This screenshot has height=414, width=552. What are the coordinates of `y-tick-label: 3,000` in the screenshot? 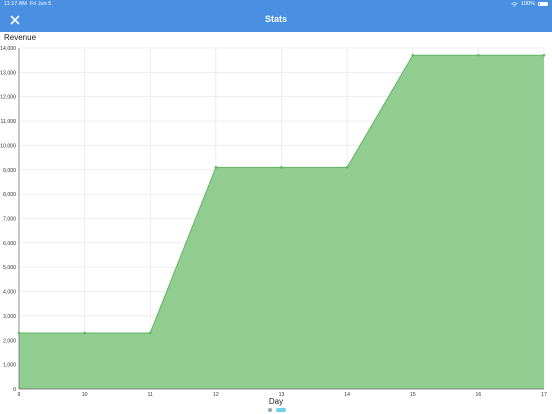 It's located at (9, 317).